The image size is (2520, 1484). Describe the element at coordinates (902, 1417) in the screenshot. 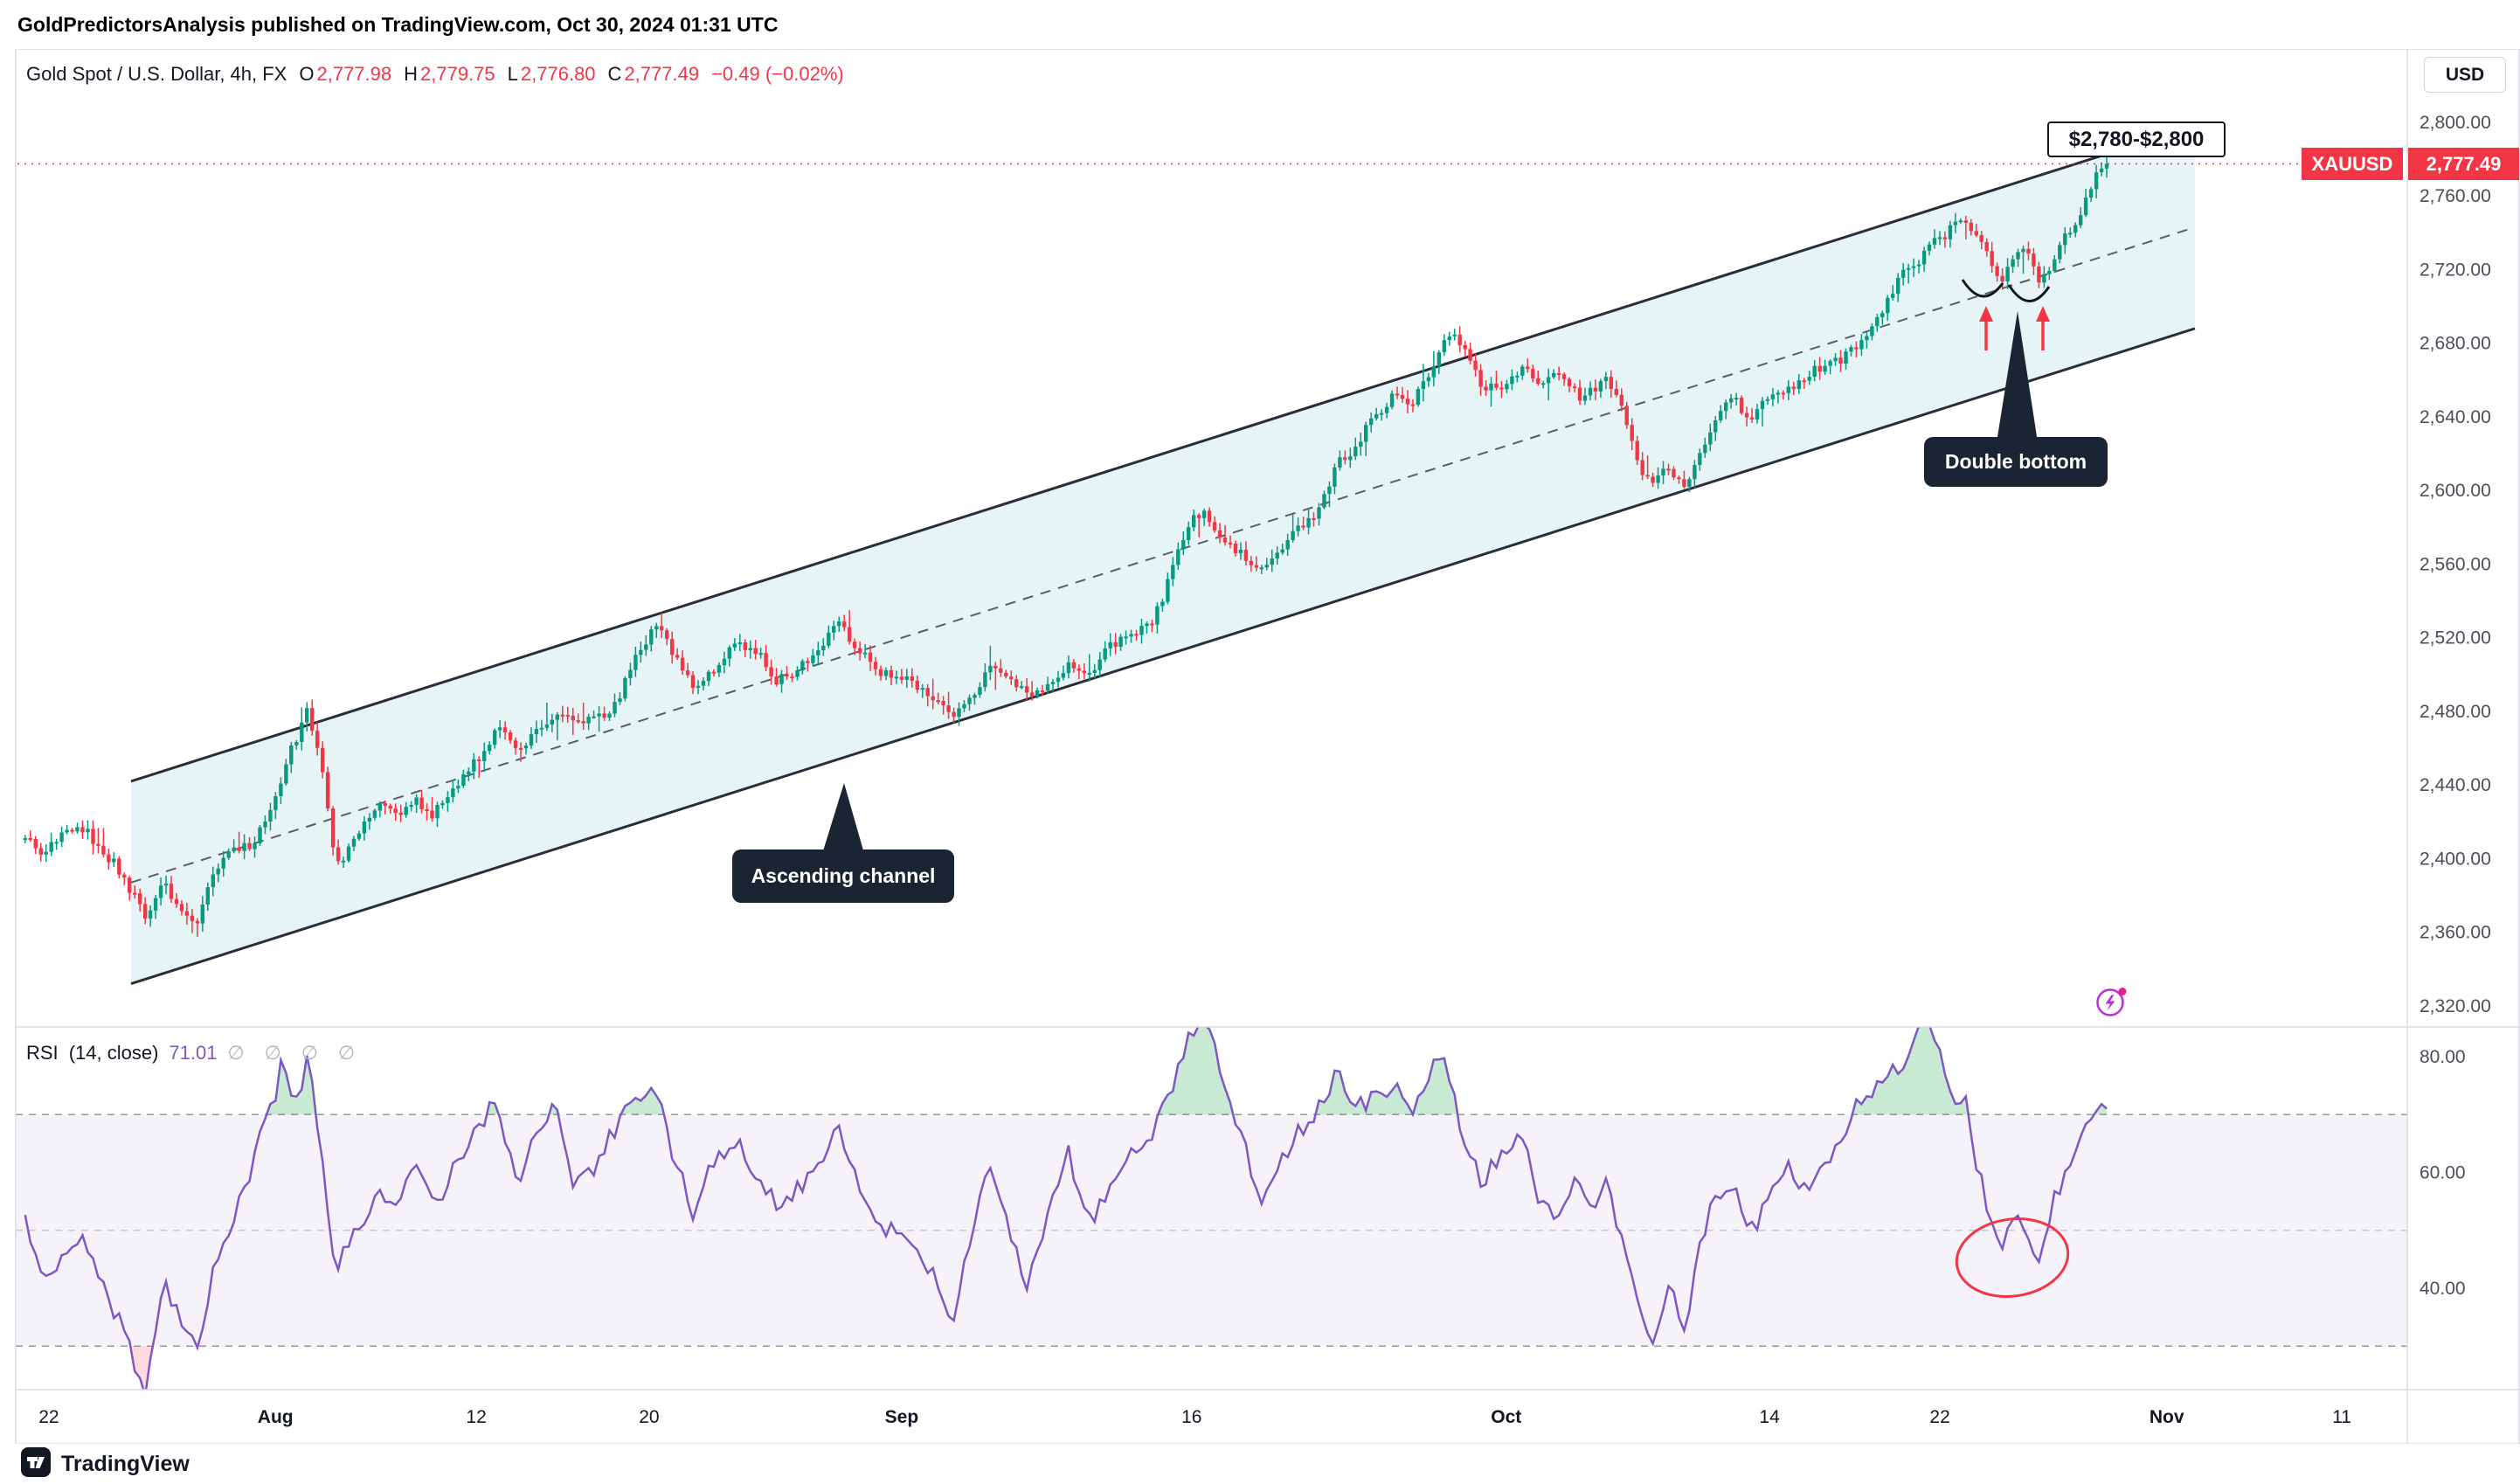

I see `svg-text: Sep` at that location.